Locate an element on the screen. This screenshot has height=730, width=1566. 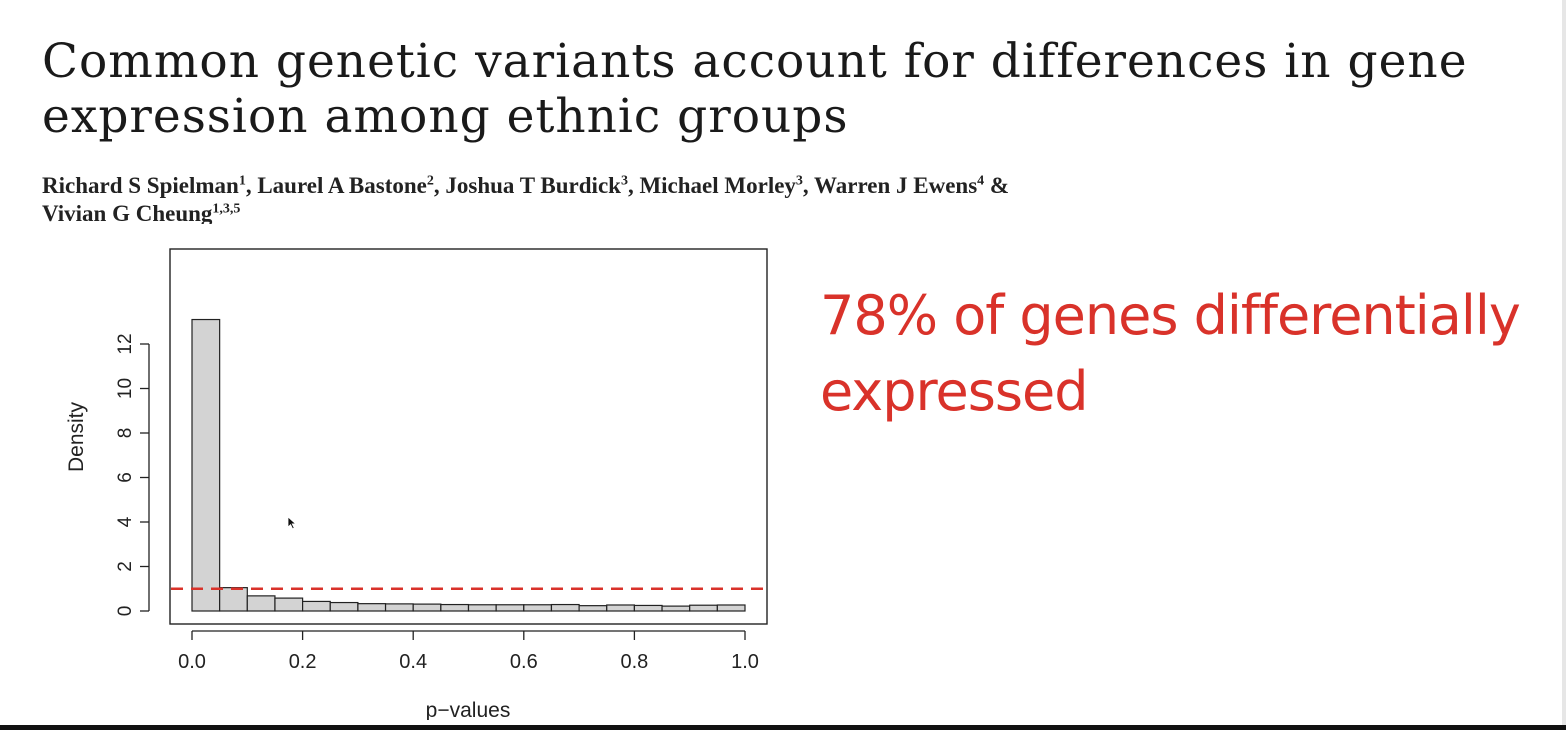
y-tick-label: 4 is located at coordinates (125, 521).